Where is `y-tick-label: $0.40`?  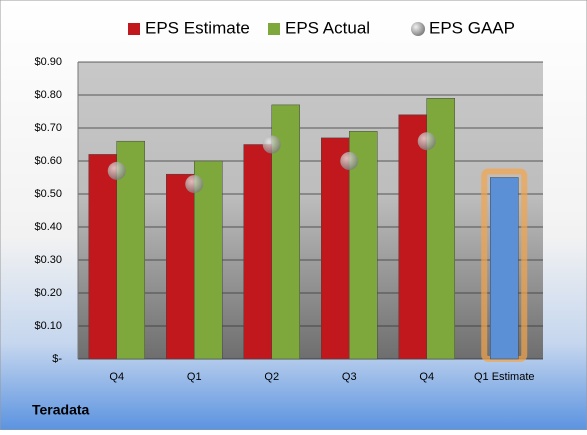
y-tick-label: $0.40 is located at coordinates (48, 227).